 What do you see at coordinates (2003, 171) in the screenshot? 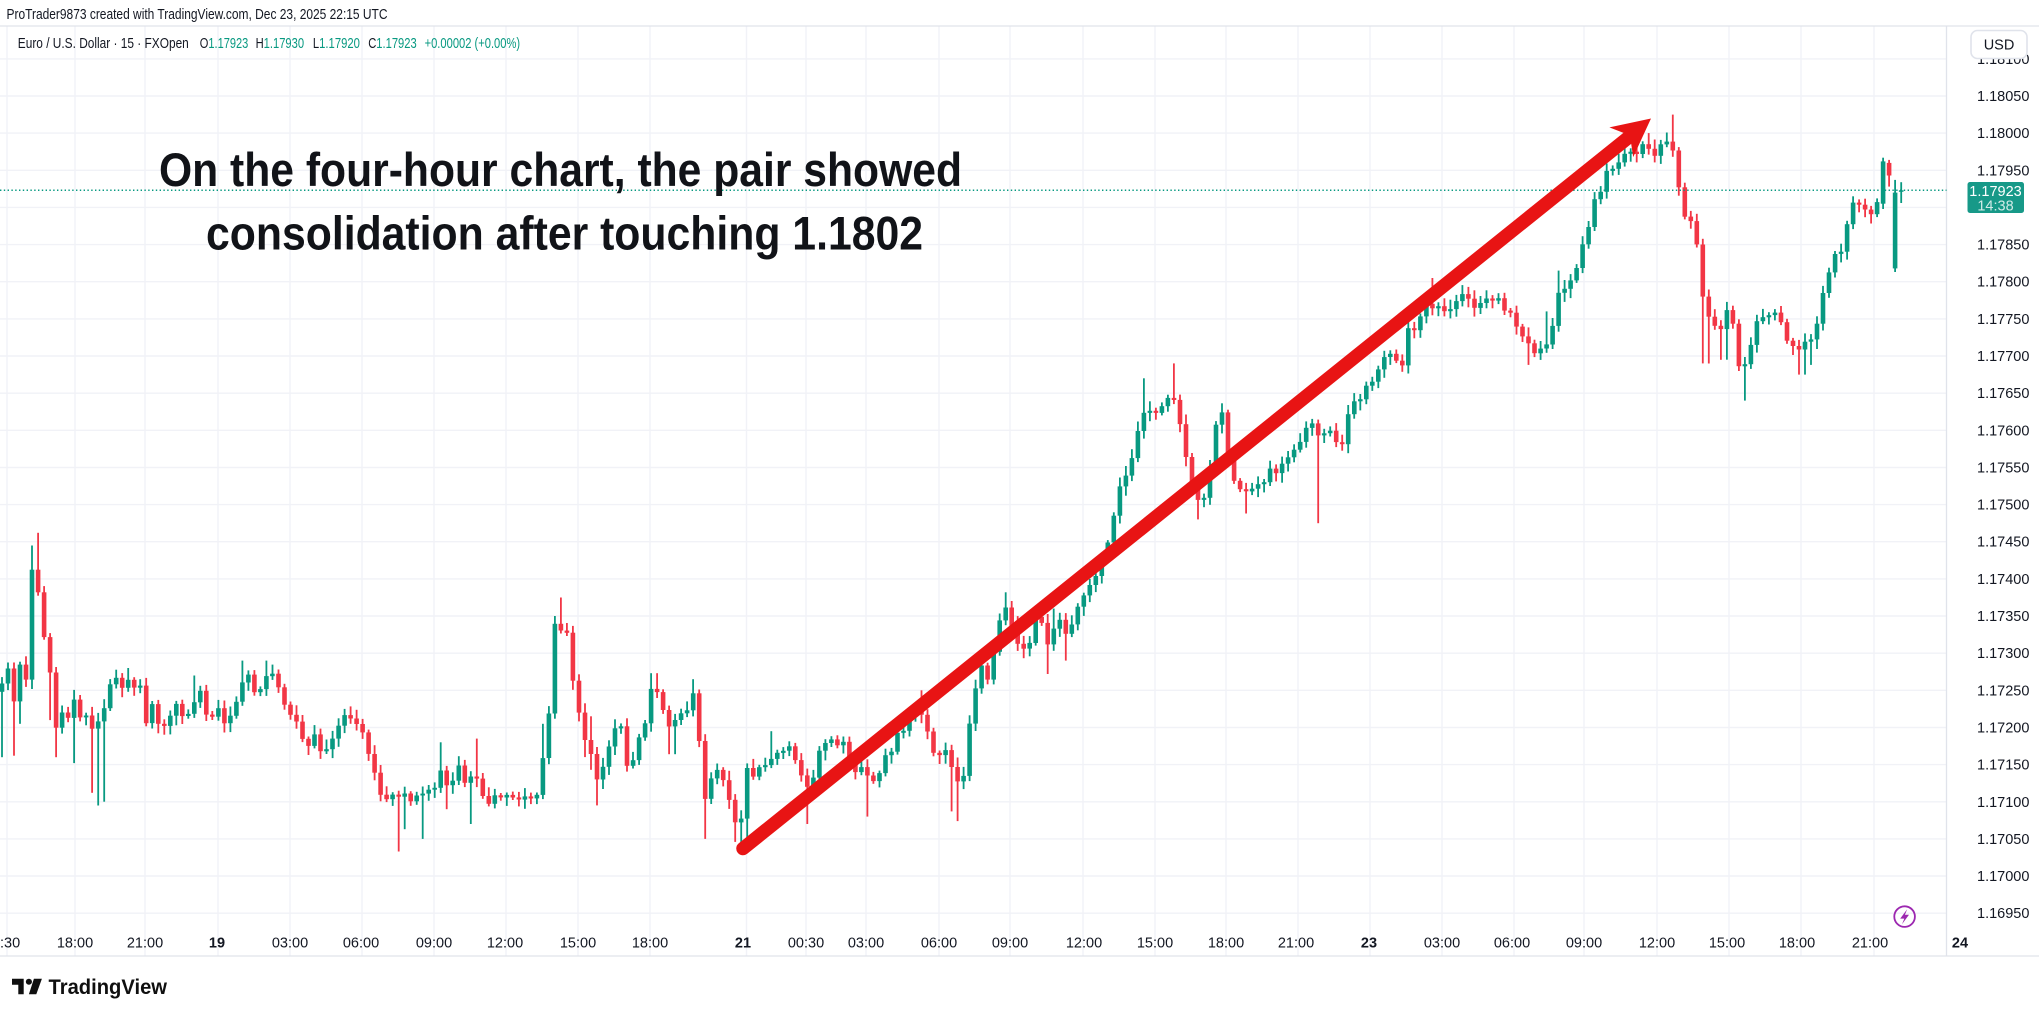
I see `svg-text: 1.17950` at bounding box center [2003, 171].